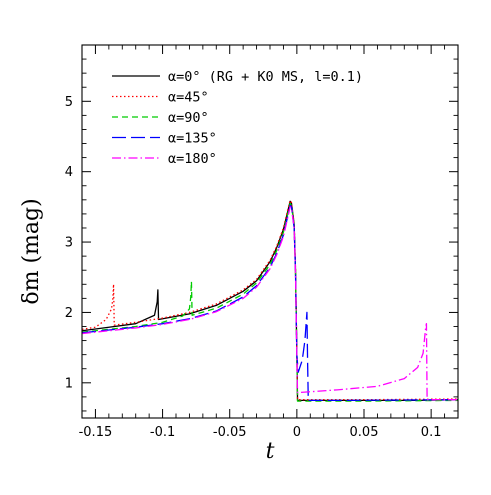 The image size is (491, 495). Describe the element at coordinates (69, 313) in the screenshot. I see `y-tick-label-1: 2` at that location.